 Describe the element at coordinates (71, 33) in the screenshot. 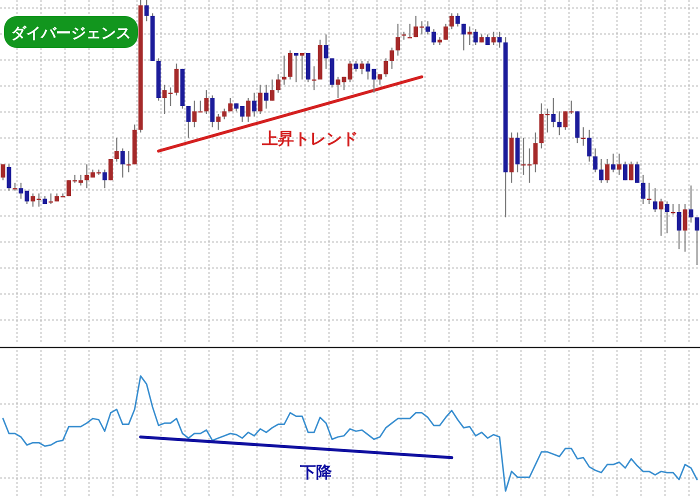

I see `text: ダイバージェンス` at that location.